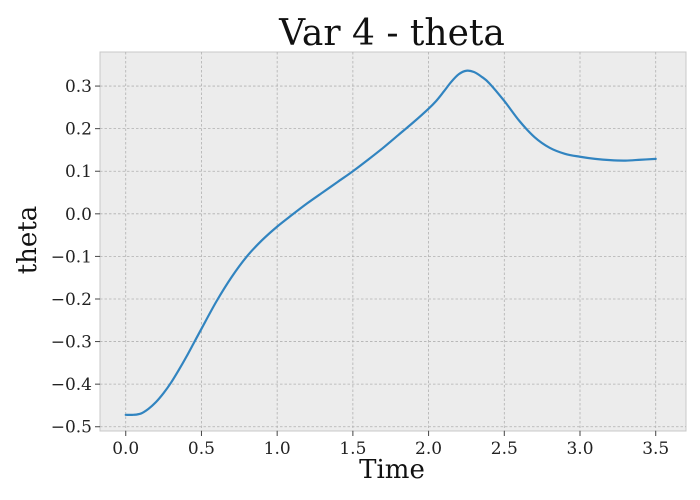 The image size is (700, 500). Describe the element at coordinates (579, 449) in the screenshot. I see `x-tick-label: 3.0` at that location.